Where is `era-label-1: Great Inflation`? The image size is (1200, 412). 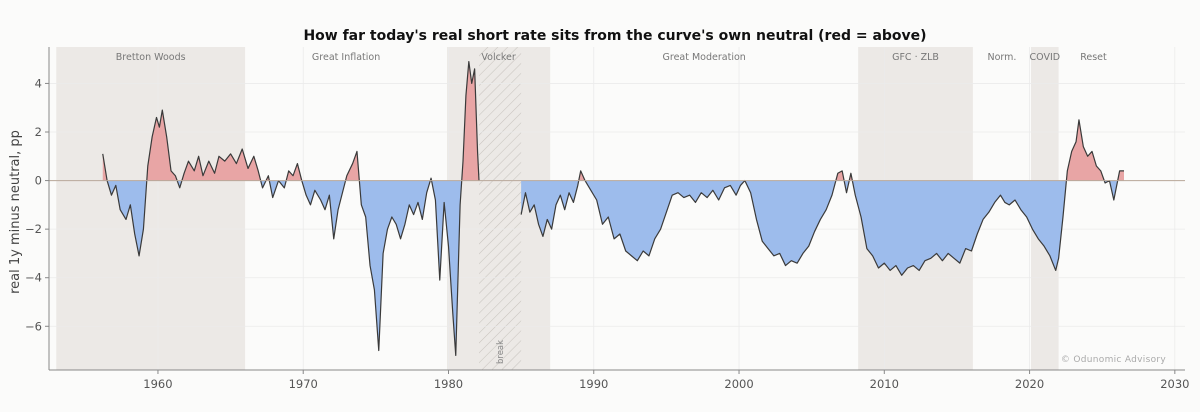
era-label-1: Great Inflation is located at coordinates (346, 57).